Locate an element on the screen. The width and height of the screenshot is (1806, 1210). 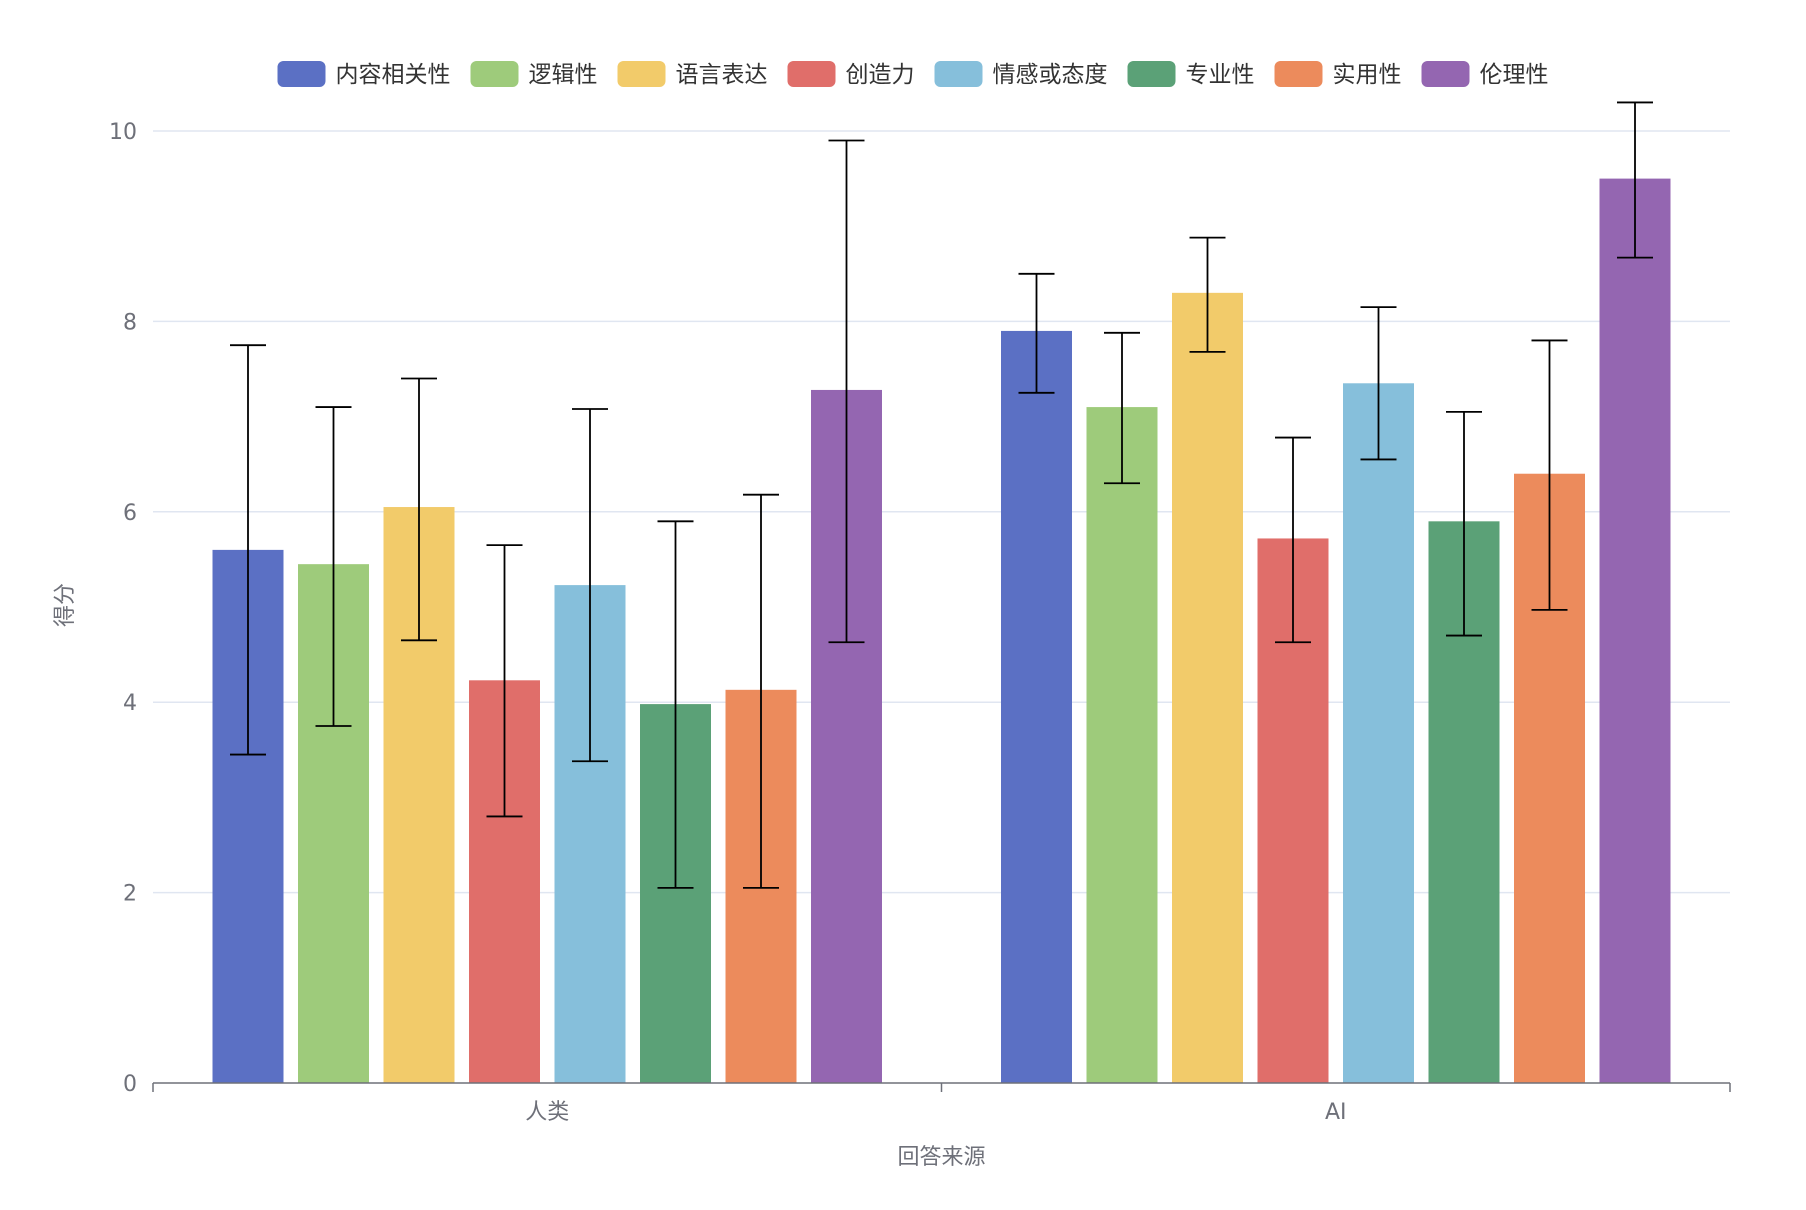
legend-label: 伦理性 is located at coordinates (1514, 75).